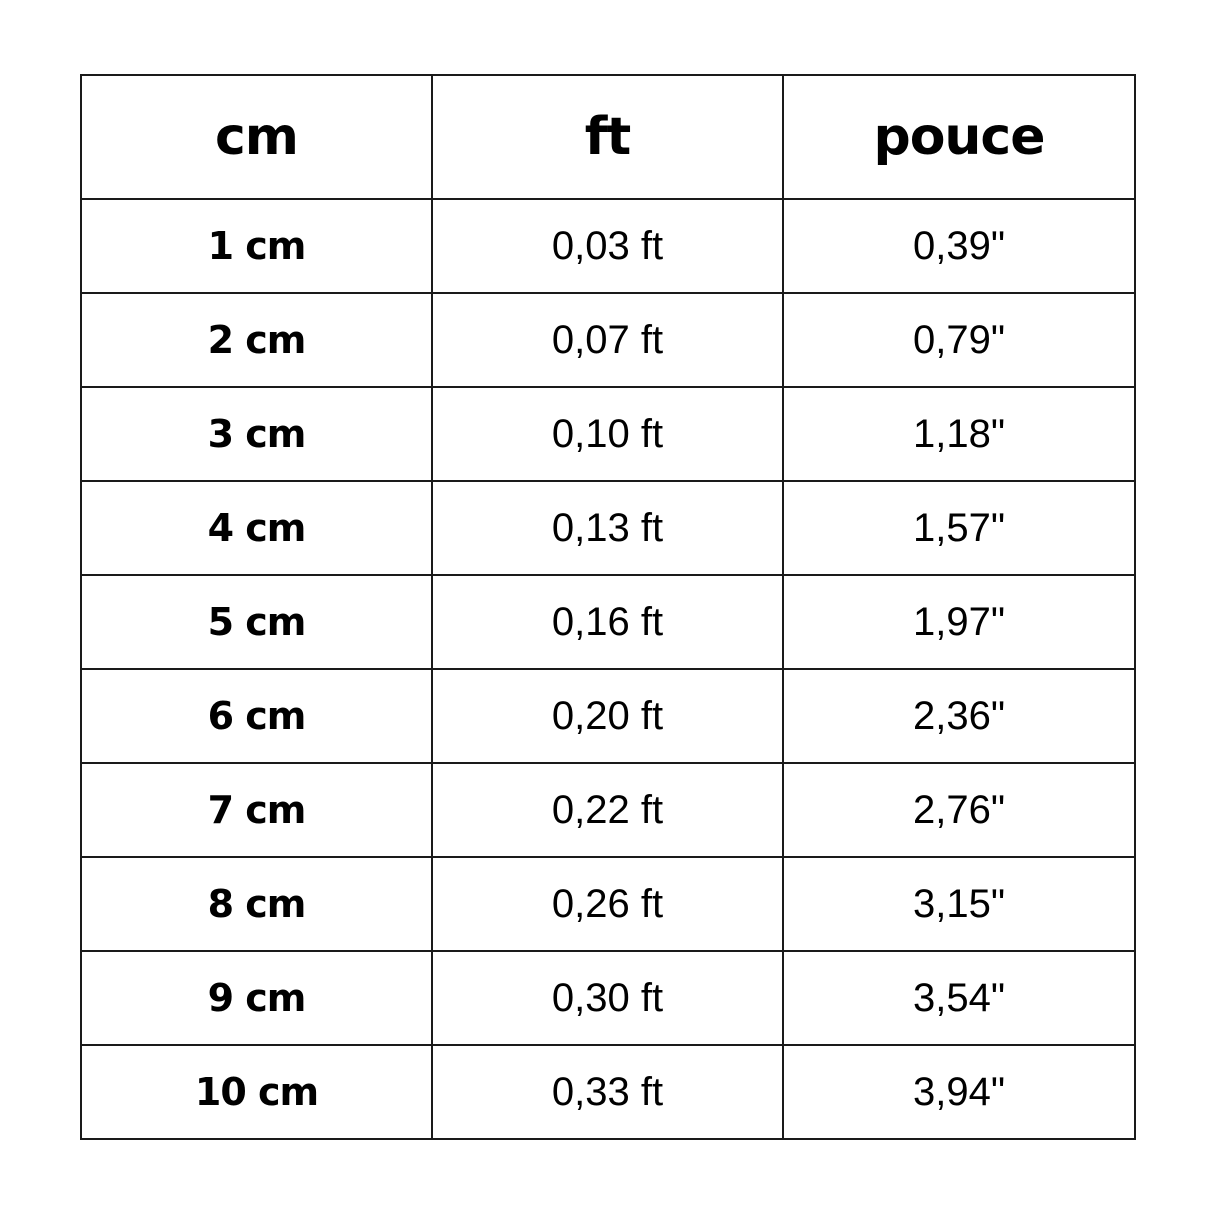 The image size is (1214, 1214). I want to click on table-row: 10 cm 0,33 ft 3,94", so click(608, 1092).